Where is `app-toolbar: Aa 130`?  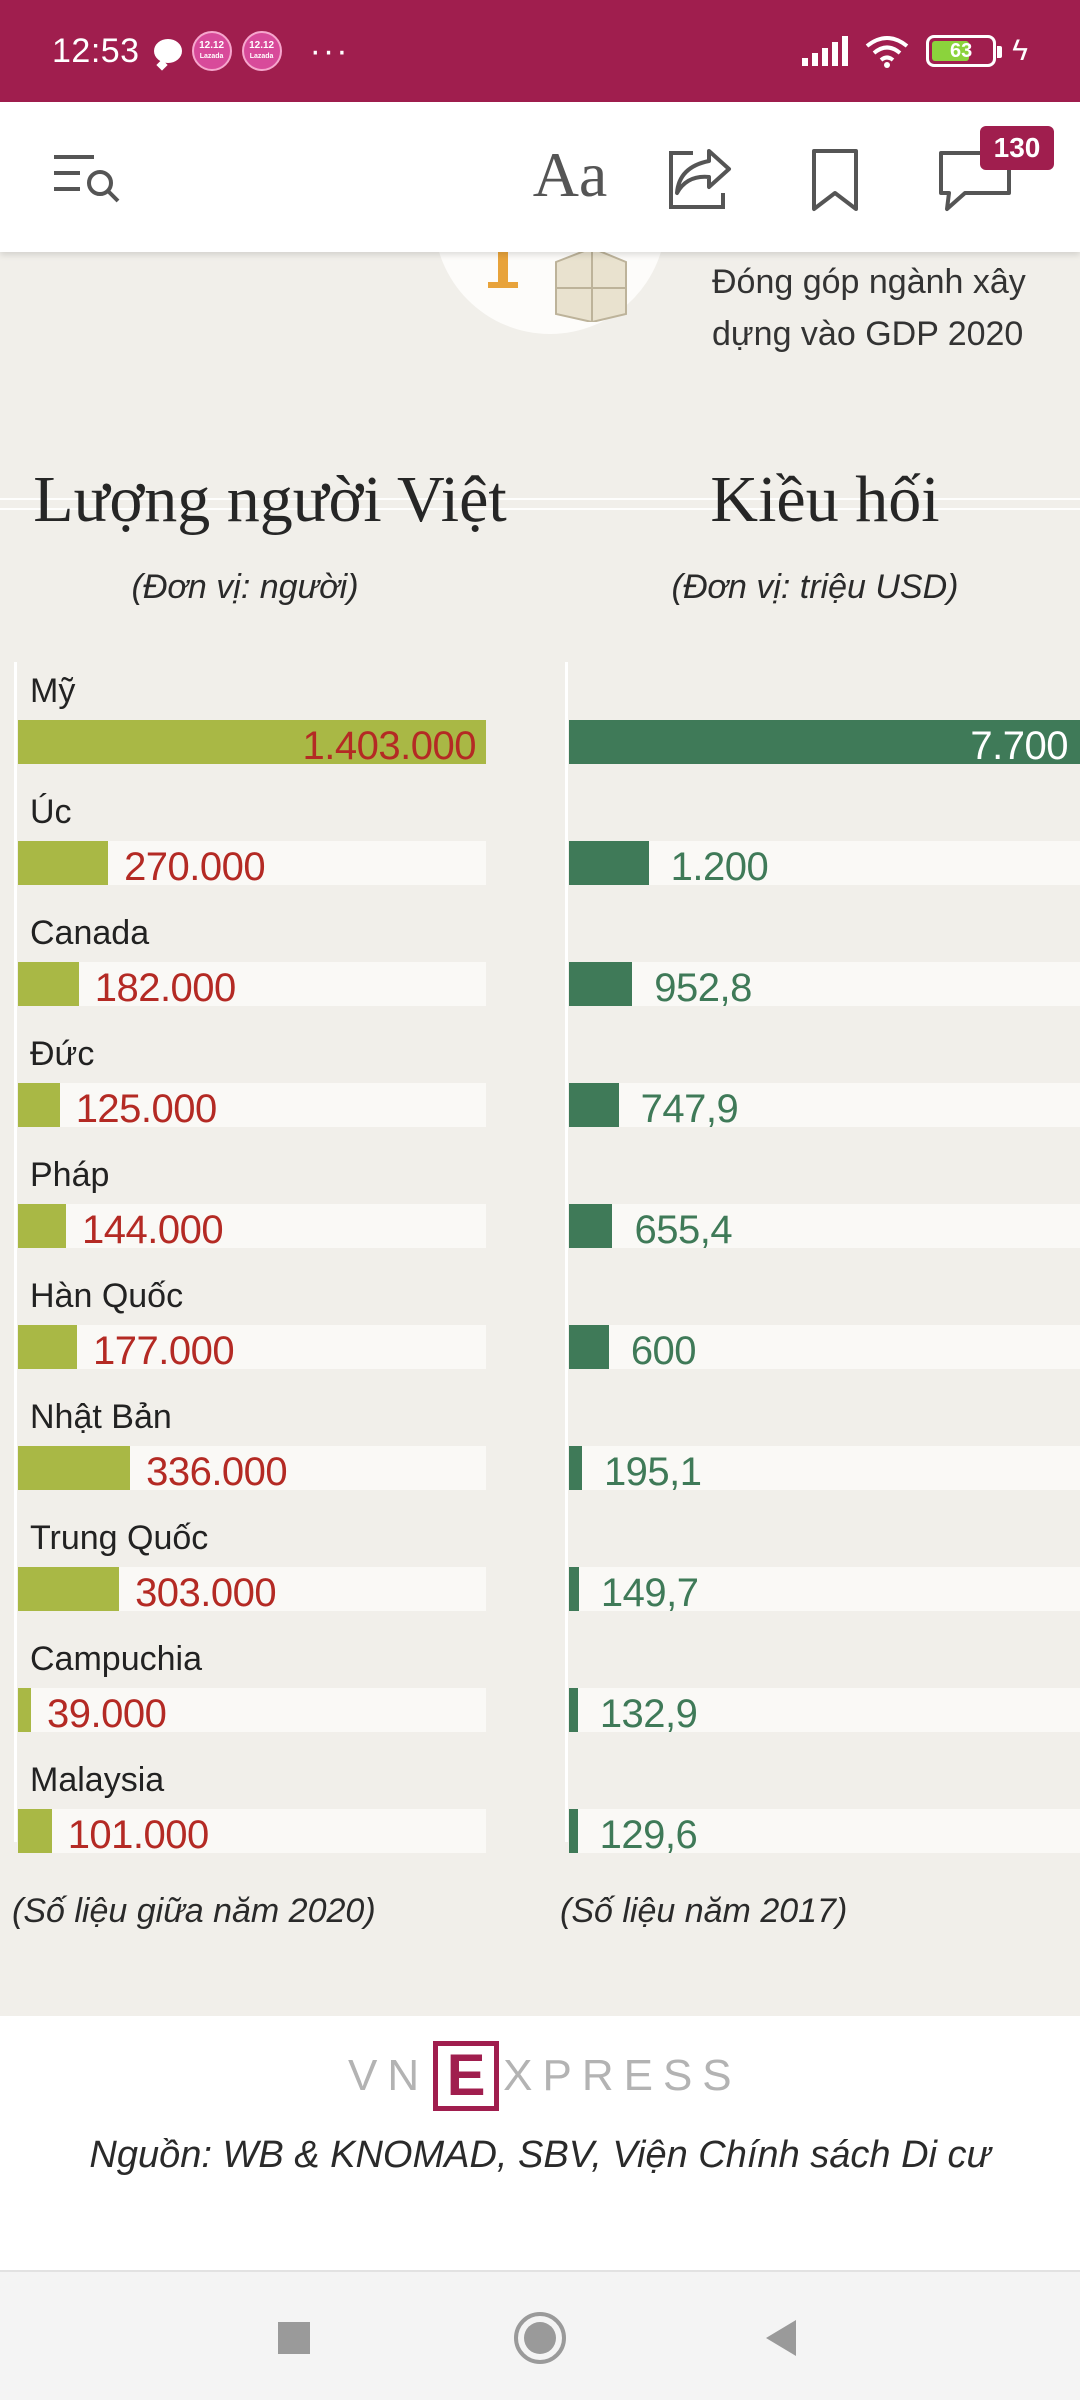 app-toolbar: Aa 130 is located at coordinates (540, 177).